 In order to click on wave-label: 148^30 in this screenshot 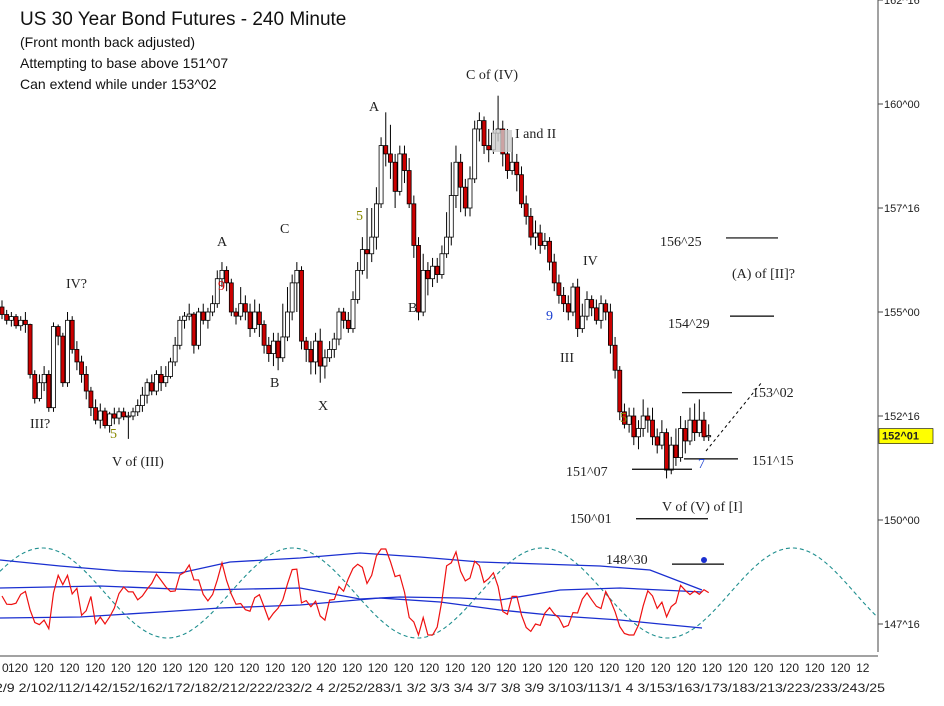, I will do `click(627, 560)`.